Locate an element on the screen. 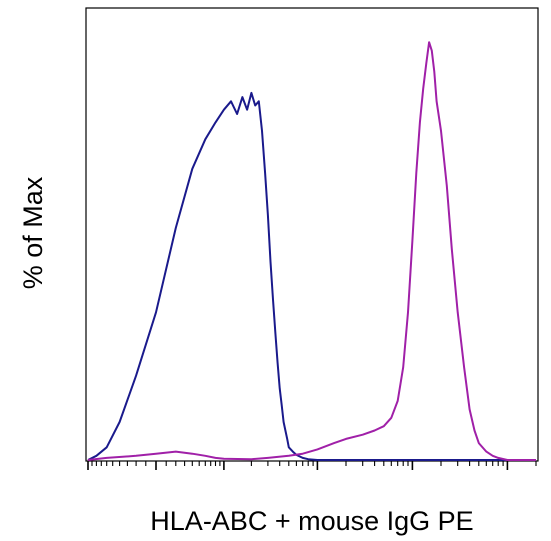 This screenshot has width=551, height=541. y-axis-title: % of Max is located at coordinates (33, 232).